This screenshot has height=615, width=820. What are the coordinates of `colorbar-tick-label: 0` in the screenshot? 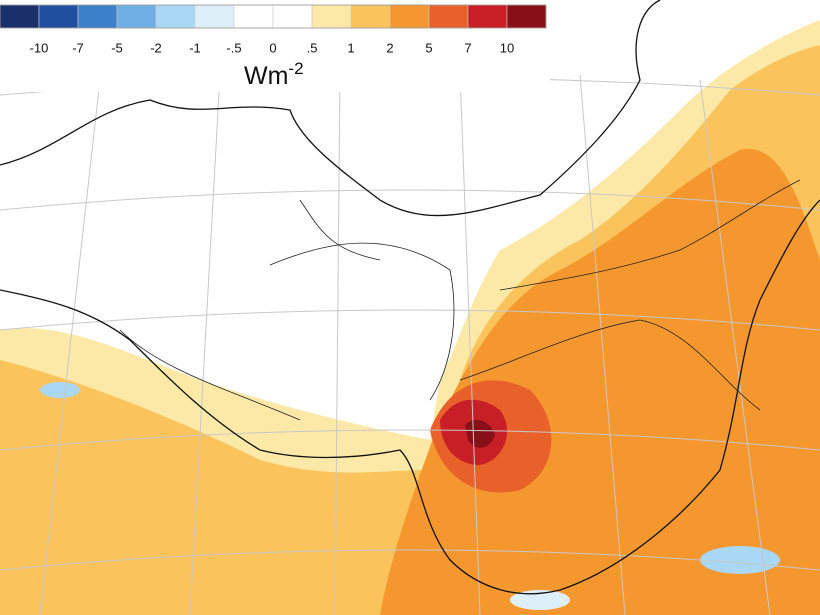 It's located at (272, 47).